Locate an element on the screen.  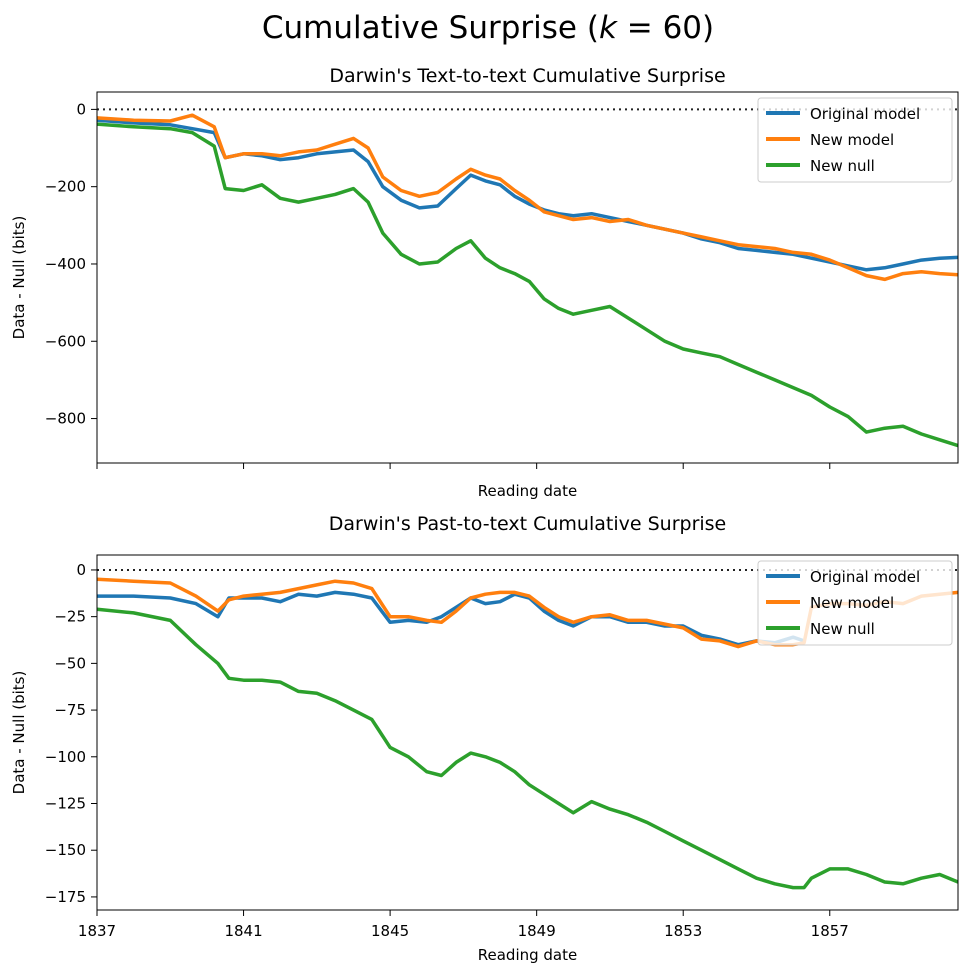
y-tick-label: −600 is located at coordinates (65, 341).